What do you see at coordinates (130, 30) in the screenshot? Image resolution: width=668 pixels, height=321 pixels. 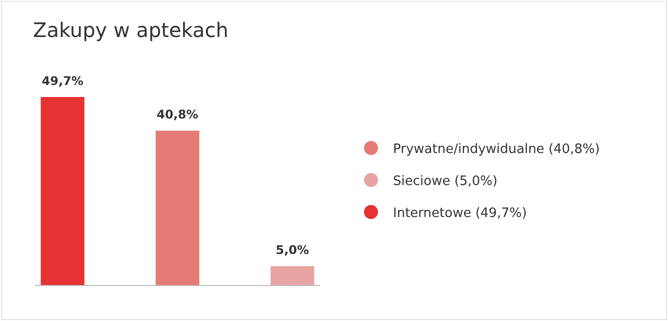 I see `chart-title: Zakupy w aptekach` at bounding box center [130, 30].